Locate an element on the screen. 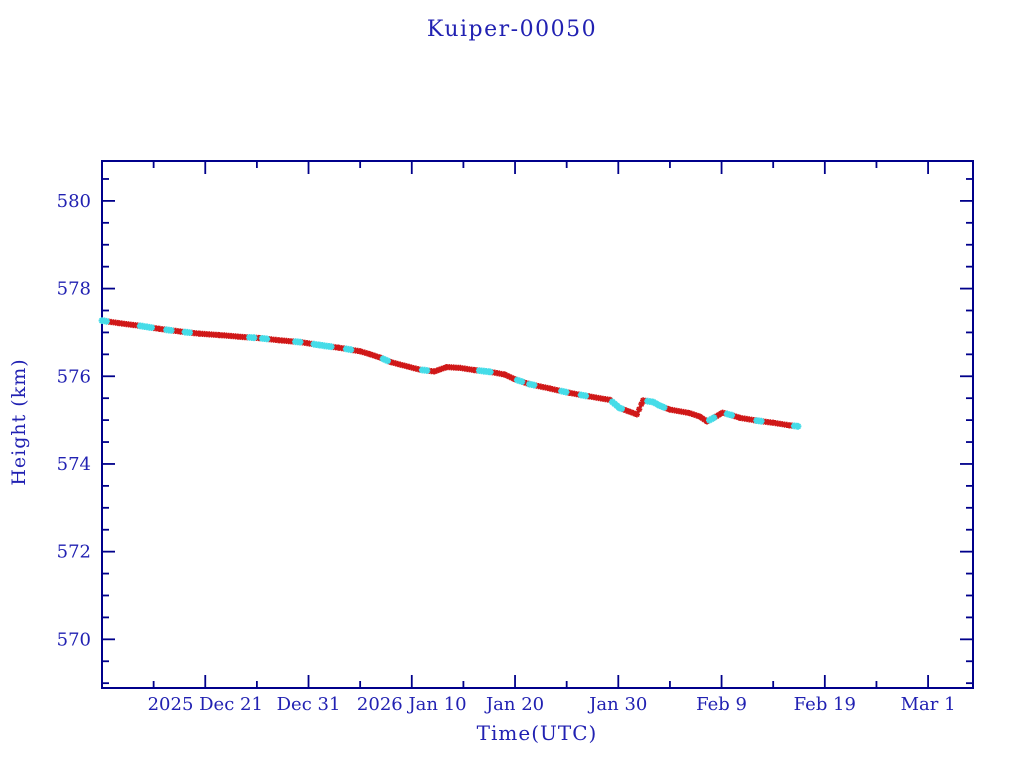 This screenshot has width=1024, height=768. x-tick-label: 2026 Jan 10 is located at coordinates (412, 704).